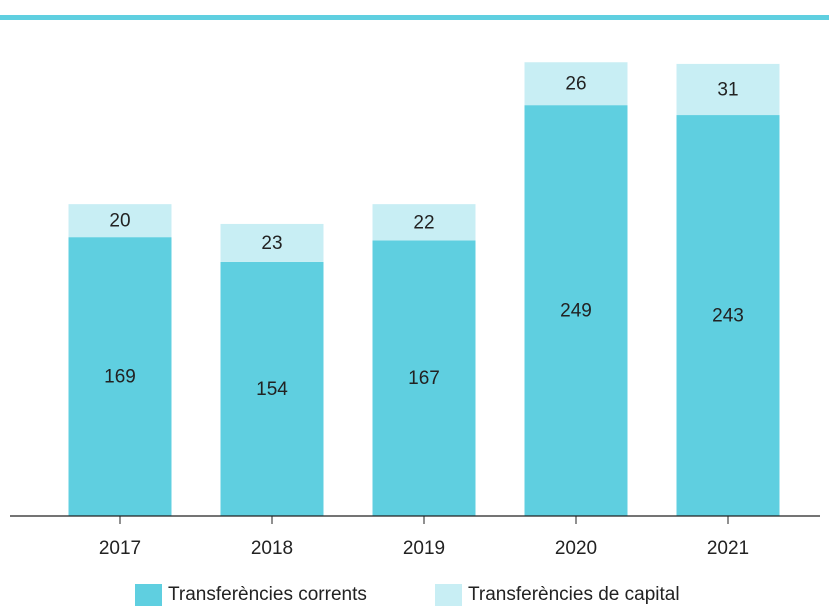  I want to click on data-label: 23, so click(271, 243).